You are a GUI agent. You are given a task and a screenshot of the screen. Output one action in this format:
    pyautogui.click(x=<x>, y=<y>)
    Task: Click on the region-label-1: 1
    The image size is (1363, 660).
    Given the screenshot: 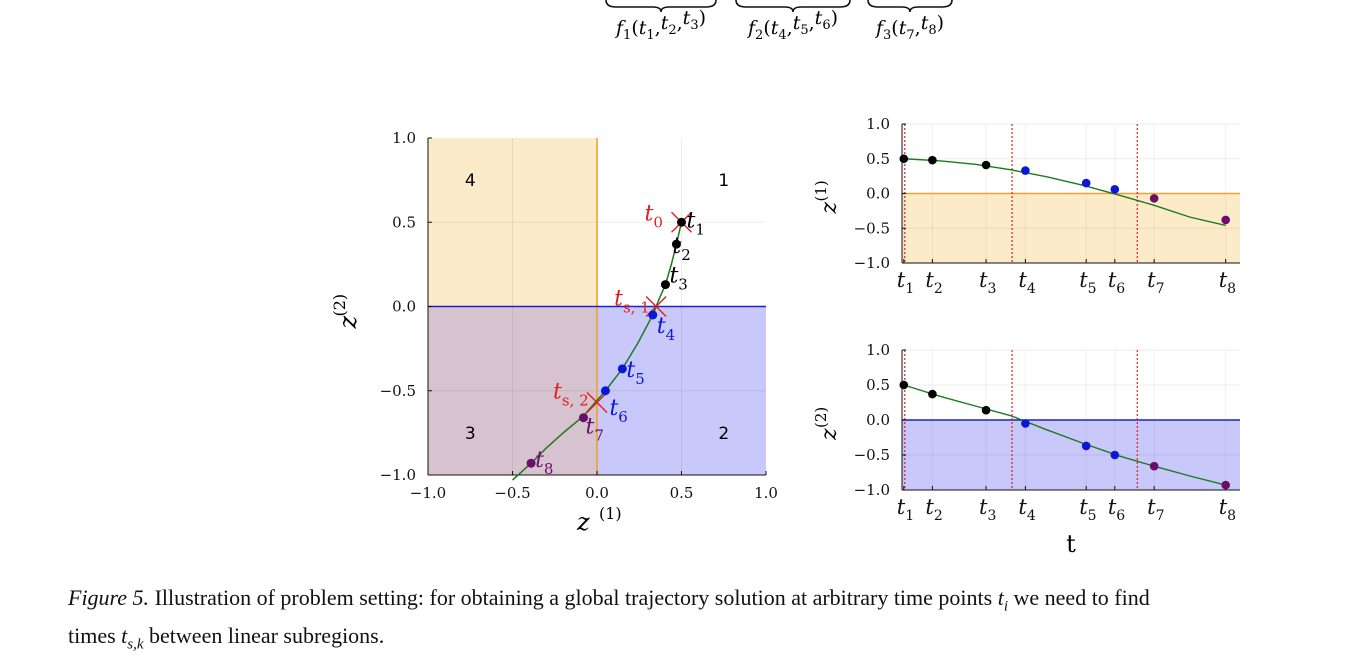 What is the action you would take?
    pyautogui.click(x=723, y=181)
    